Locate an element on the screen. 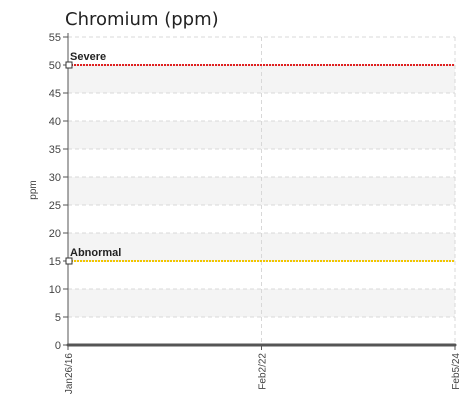 This screenshot has width=474, height=403. x-tick-label: Feb2/22 is located at coordinates (263, 371).